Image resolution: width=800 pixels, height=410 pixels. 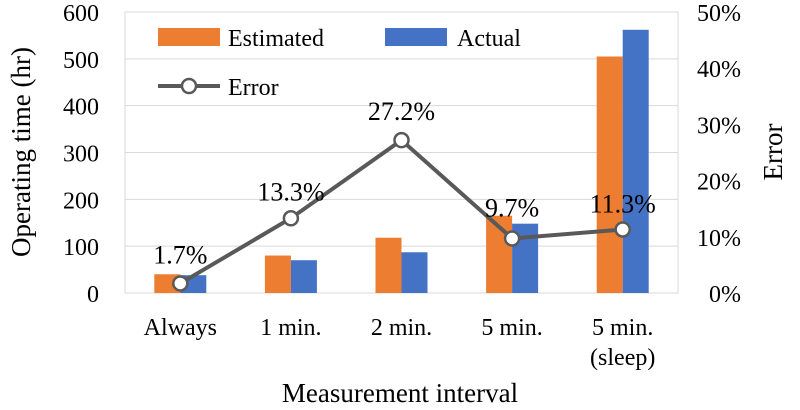 I want to click on error-data-label: 9.7%, so click(x=512, y=207).